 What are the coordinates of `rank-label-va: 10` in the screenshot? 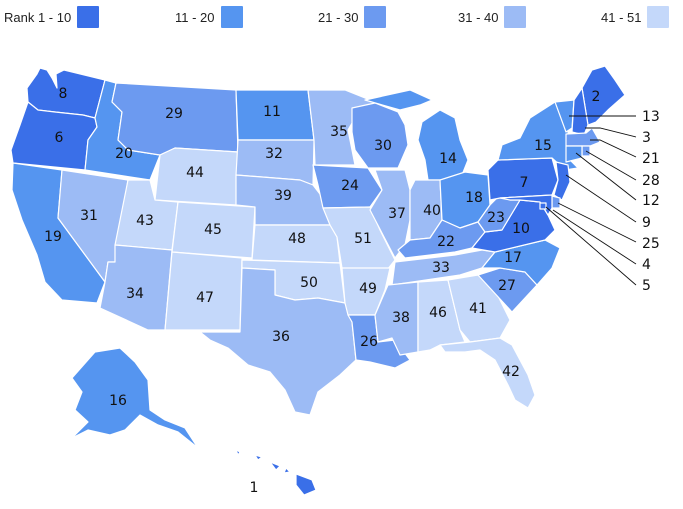 It's located at (521, 229).